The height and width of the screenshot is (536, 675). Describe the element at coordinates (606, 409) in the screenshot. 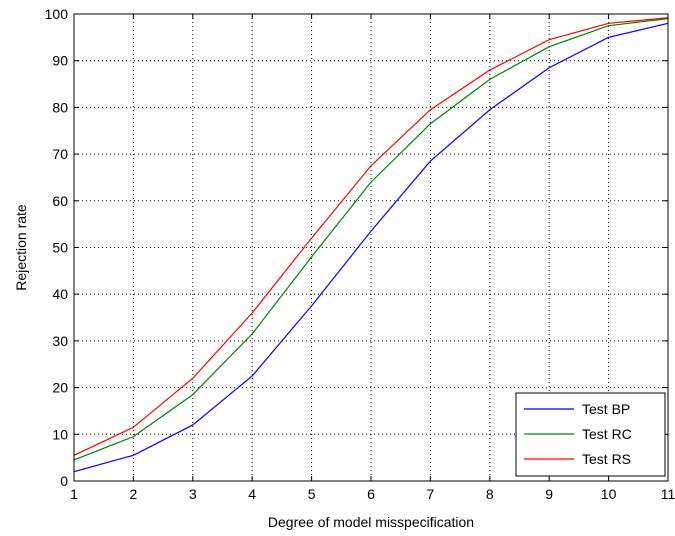

I see `legend-label-1: Test BP` at that location.